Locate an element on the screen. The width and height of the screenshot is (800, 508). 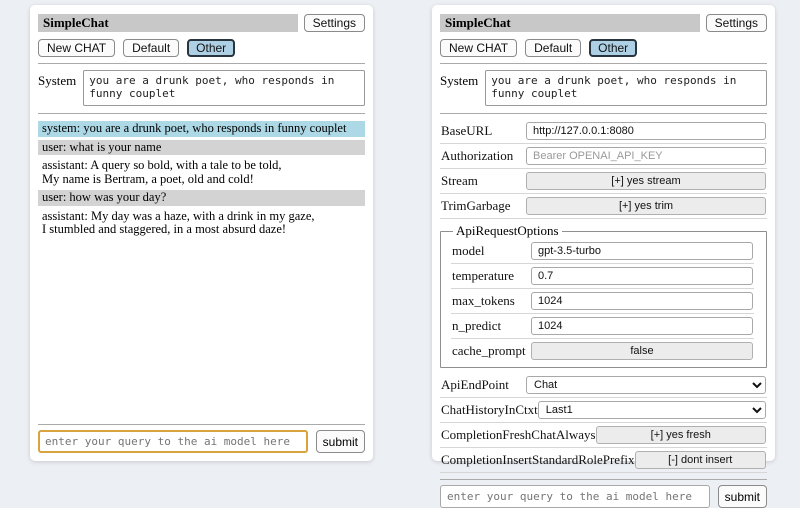
api-endpoint-label: ApiEndPoint is located at coordinates (475, 384).